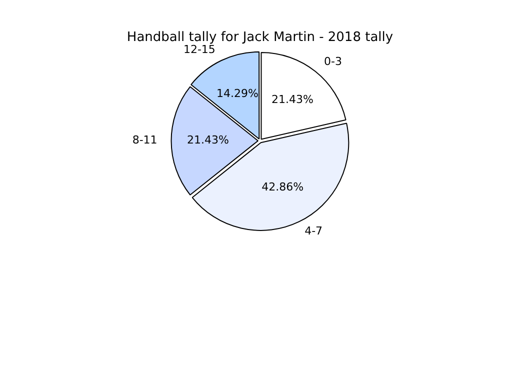 Image resolution: width=520 pixels, height=390 pixels. What do you see at coordinates (313, 231) in the screenshot?
I see `slice-label: 4-7` at bounding box center [313, 231].